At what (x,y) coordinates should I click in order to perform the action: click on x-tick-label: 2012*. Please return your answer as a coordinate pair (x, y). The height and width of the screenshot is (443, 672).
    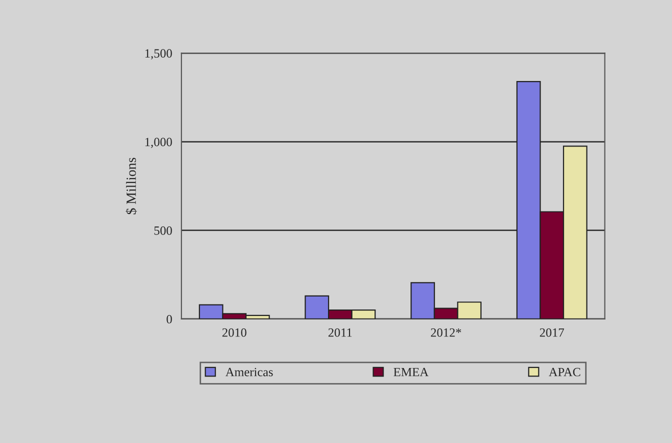
    Looking at the image, I should click on (446, 332).